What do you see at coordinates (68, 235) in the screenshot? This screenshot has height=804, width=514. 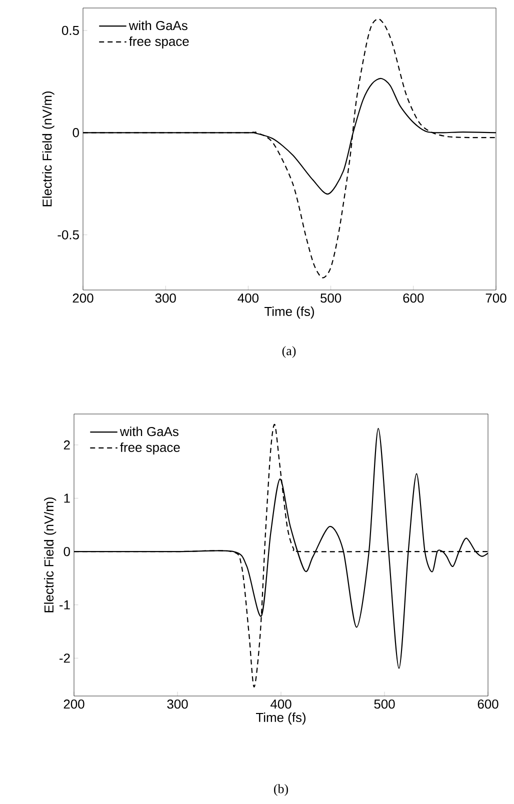 I see `y-tick-label: -0.5` at bounding box center [68, 235].